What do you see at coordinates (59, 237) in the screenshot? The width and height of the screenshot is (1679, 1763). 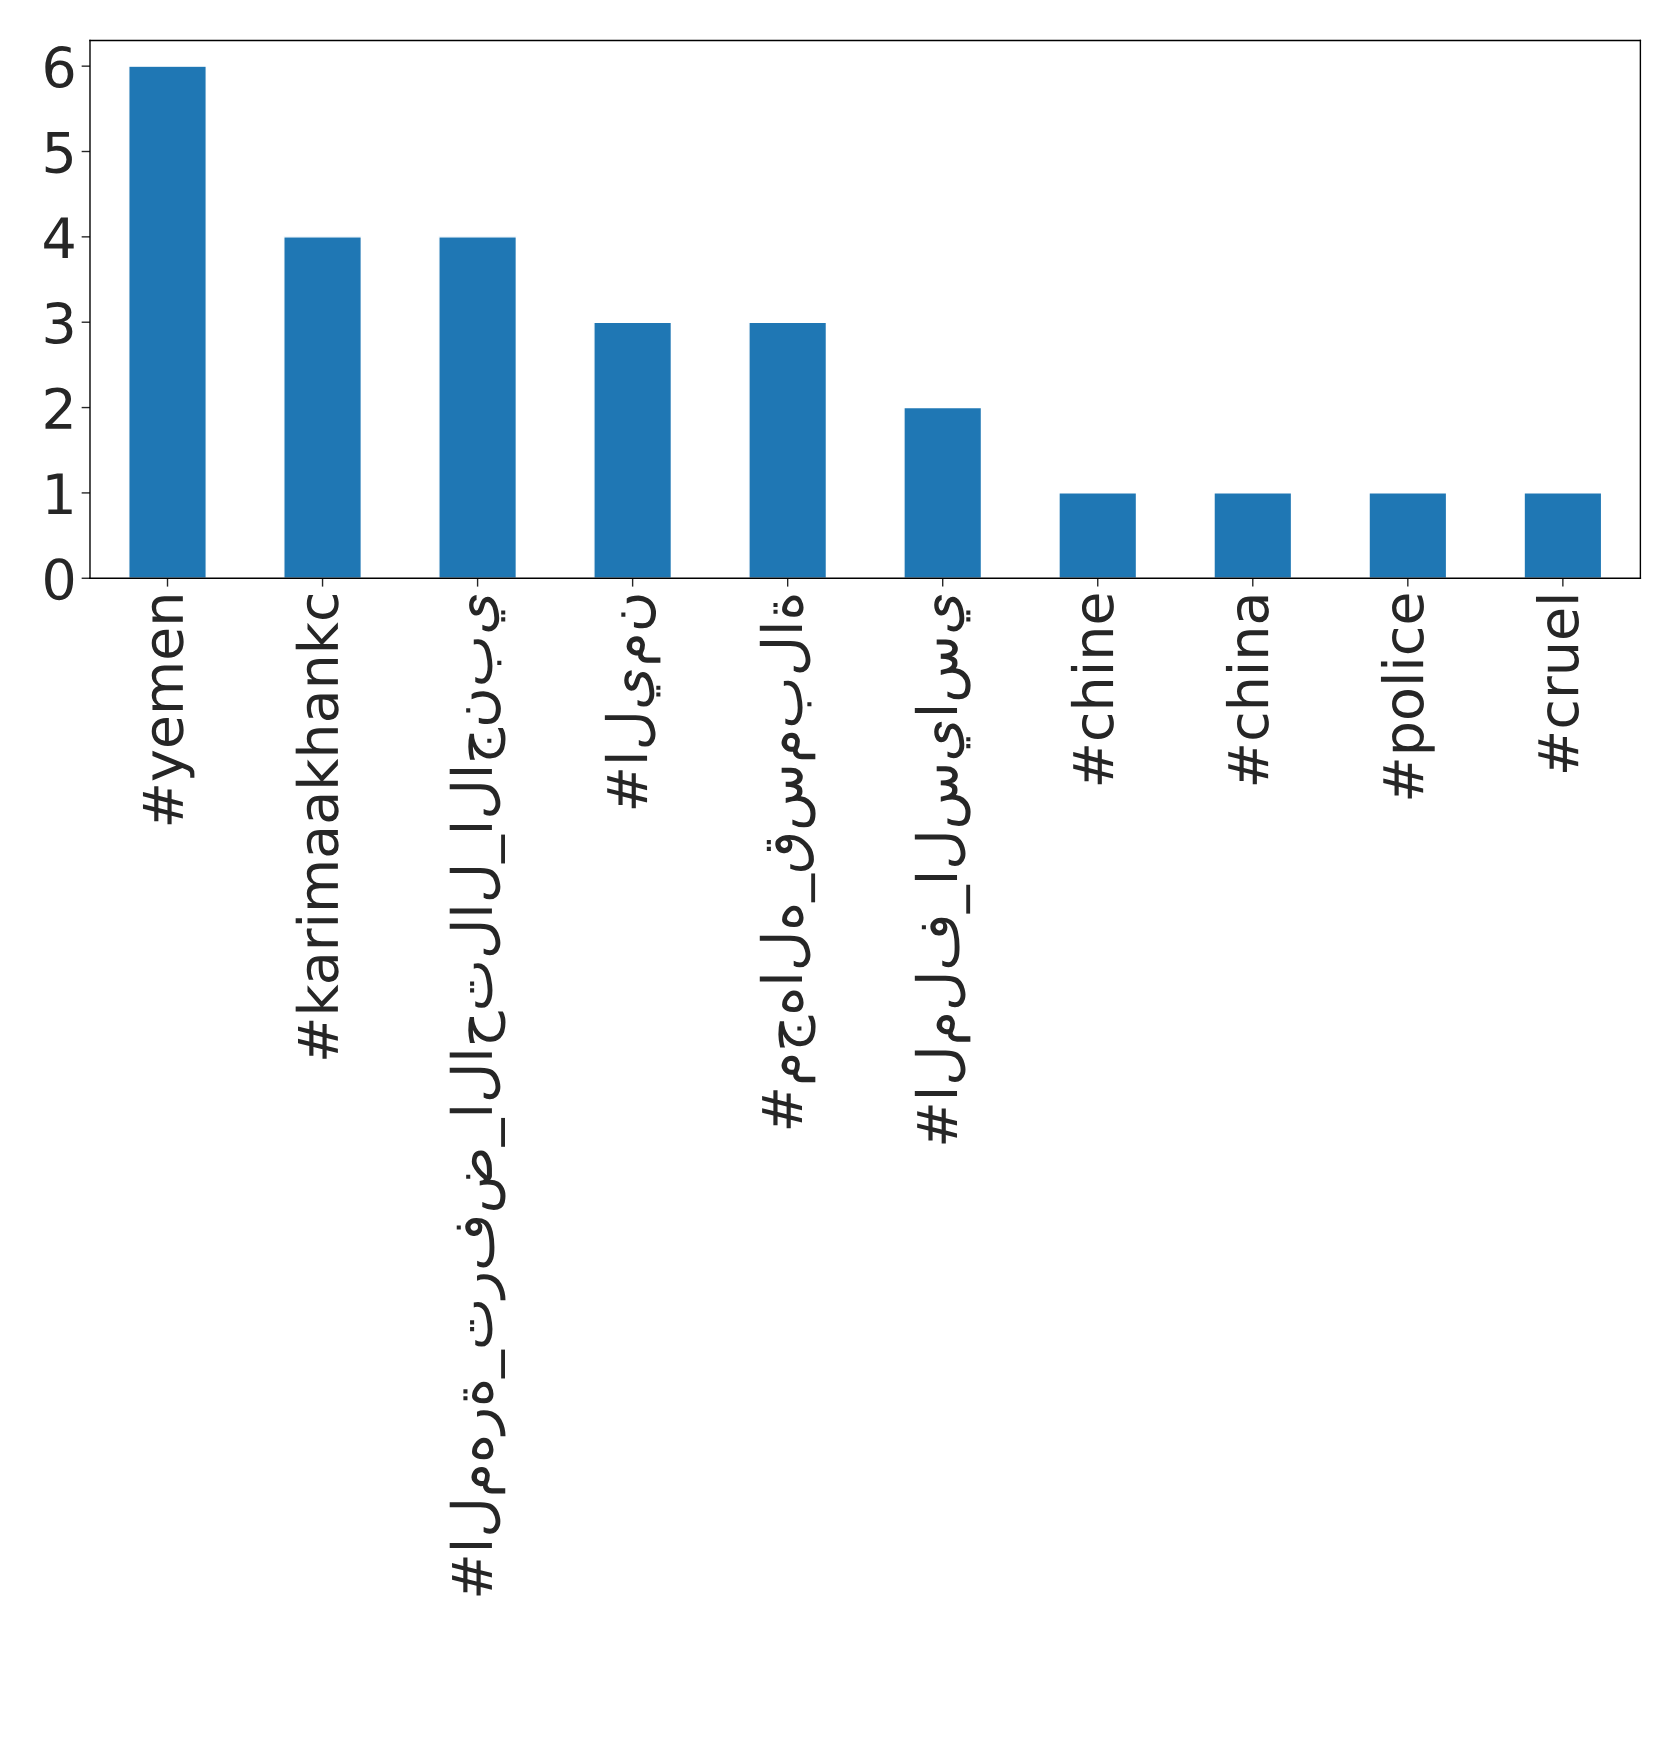 I see `y-tick-label: 4` at bounding box center [59, 237].